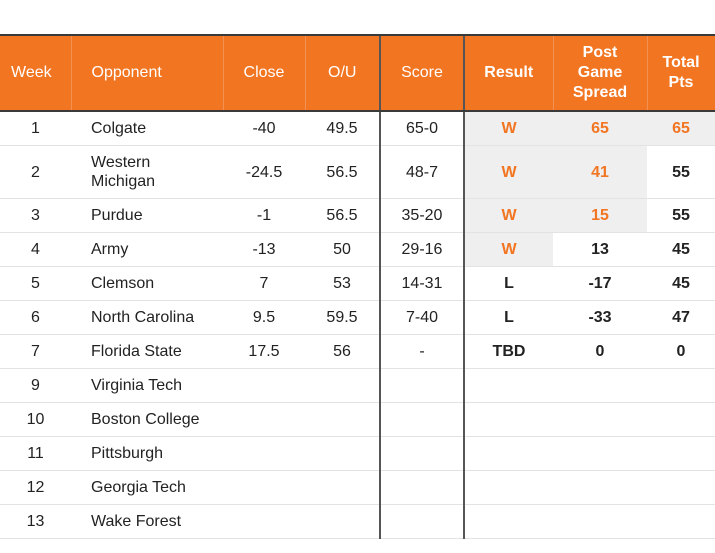  I want to click on week-cell: 11, so click(35, 453).